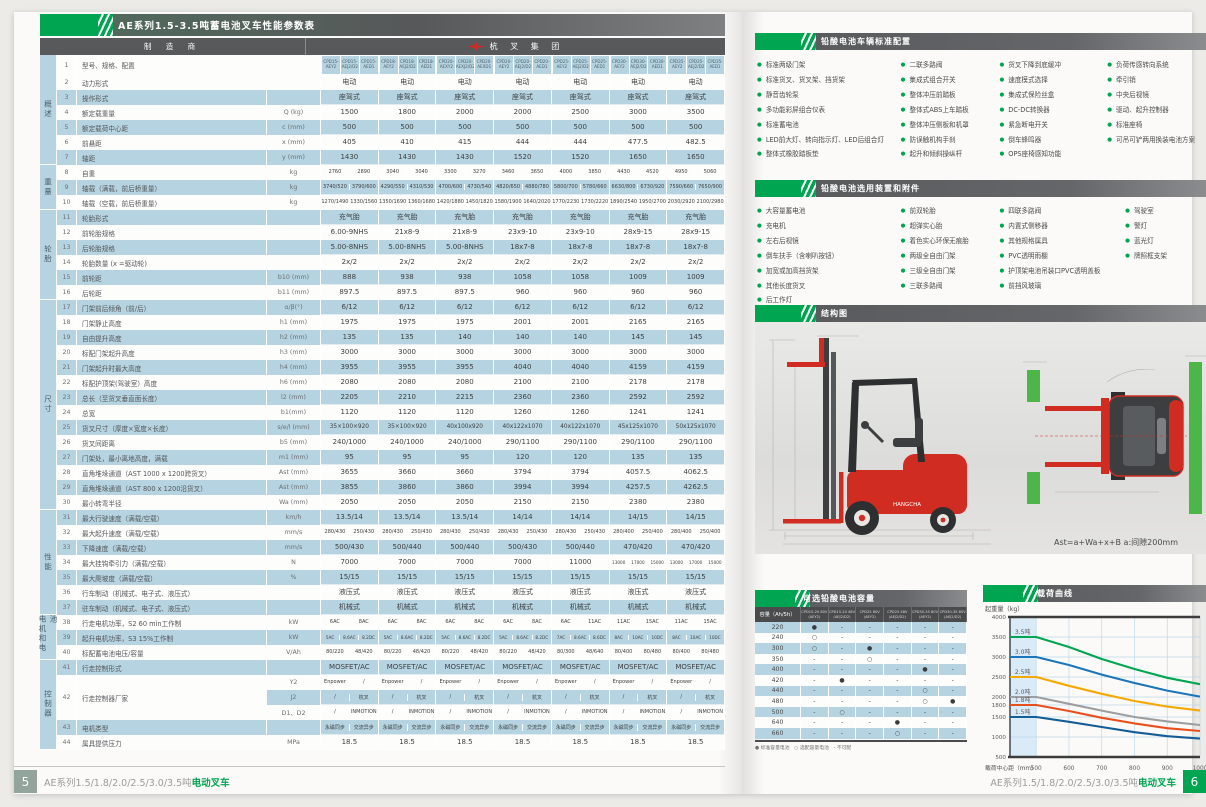 Image resolution: width=1206 pixels, height=807 pixels. I want to click on spec-cell: 2380, so click(638, 502).